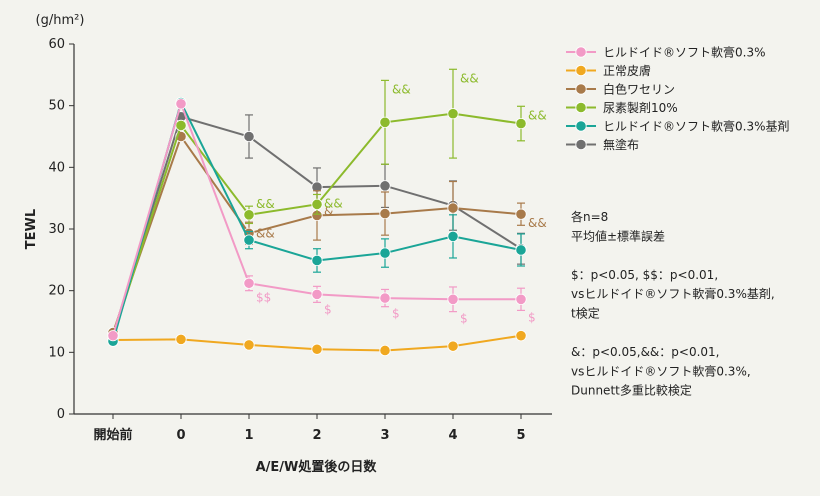 The height and width of the screenshot is (496, 820). Describe the element at coordinates (696, 126) in the screenshot. I see `legend-label: ヒルドイド®ソフト軟膏0.3%基剤` at that location.